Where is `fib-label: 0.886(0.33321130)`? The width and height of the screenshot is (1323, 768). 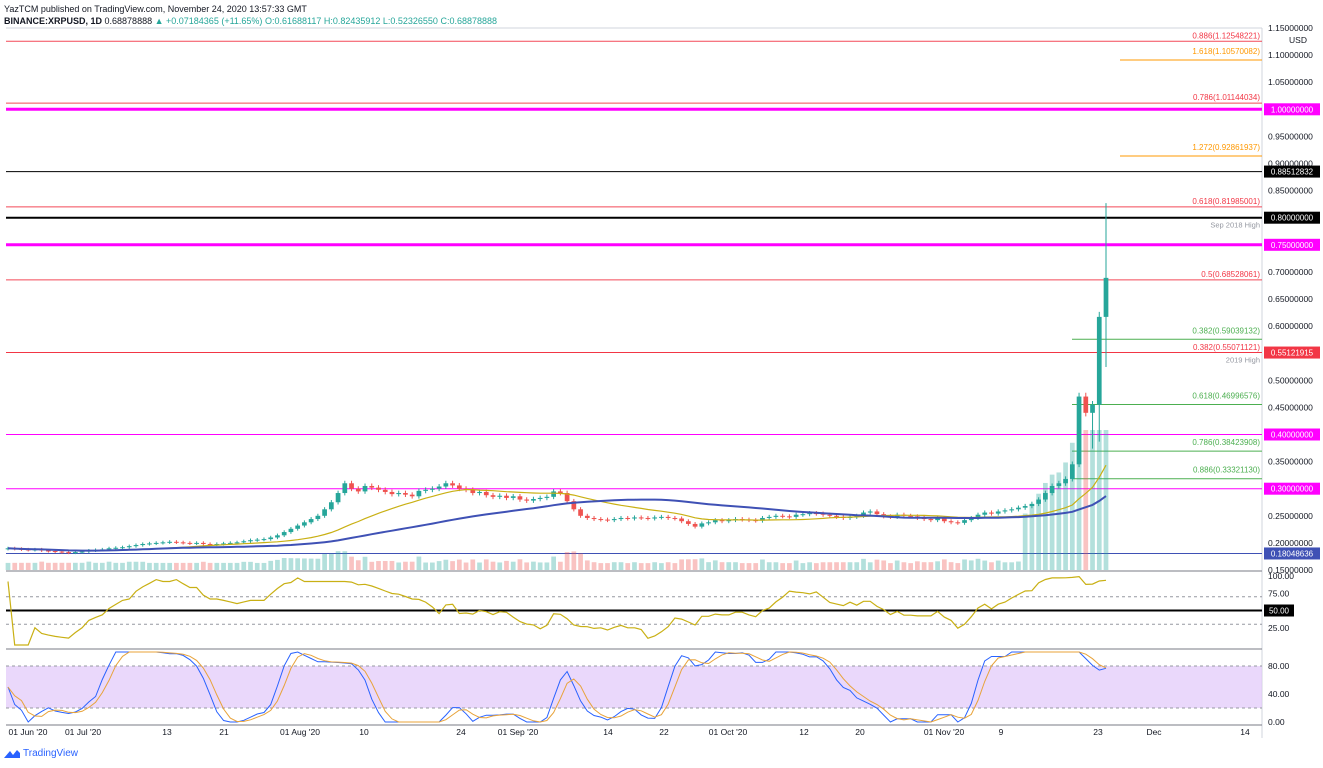 fib-label: 0.886(0.33321130) is located at coordinates (1226, 470).